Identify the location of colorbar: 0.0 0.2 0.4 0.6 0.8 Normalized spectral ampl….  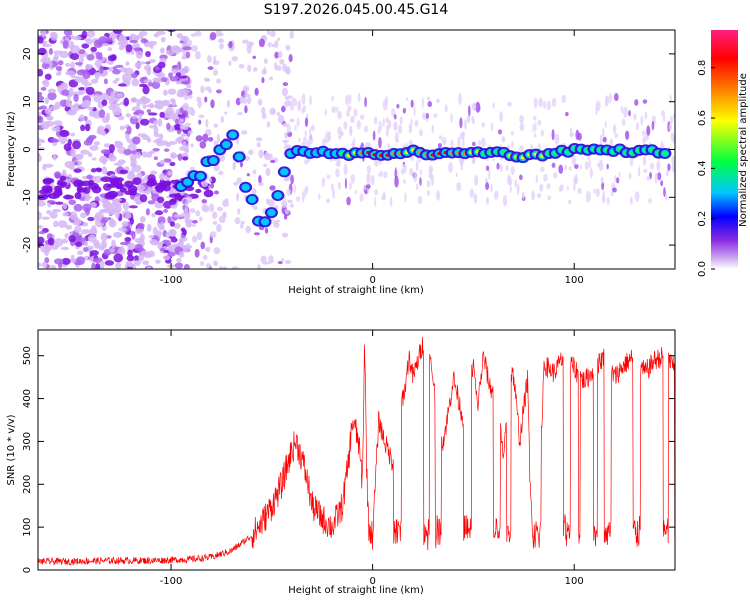
(723, 153).